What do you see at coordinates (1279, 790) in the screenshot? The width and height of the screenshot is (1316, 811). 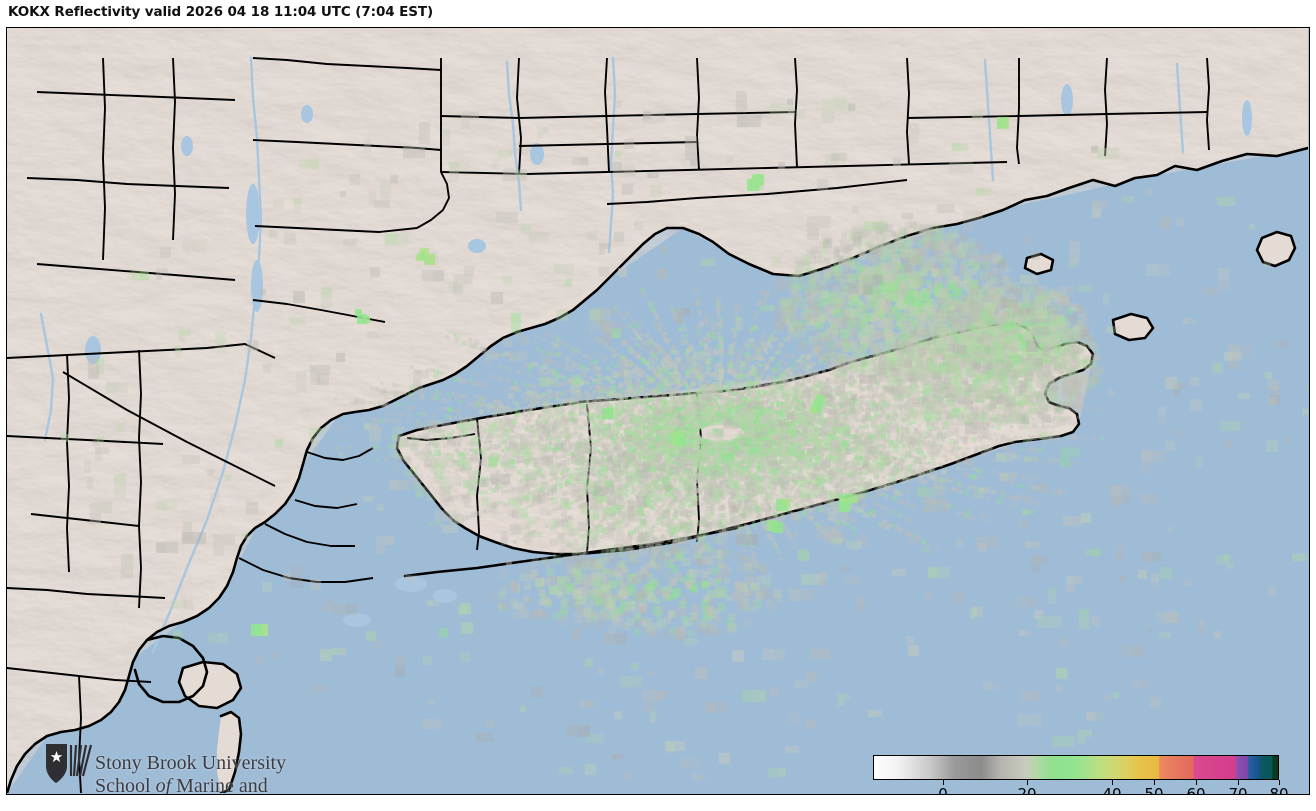 I see `colorbar-tick-label: 80` at bounding box center [1279, 790].